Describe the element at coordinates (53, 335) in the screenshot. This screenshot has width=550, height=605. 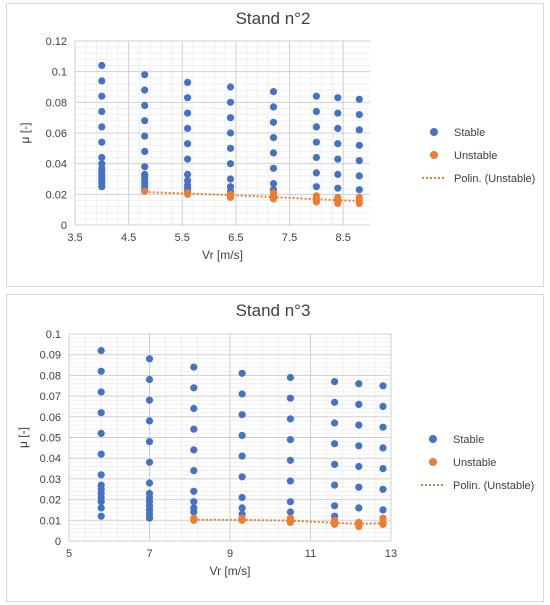
I see `y-tick-label: 0.1` at that location.